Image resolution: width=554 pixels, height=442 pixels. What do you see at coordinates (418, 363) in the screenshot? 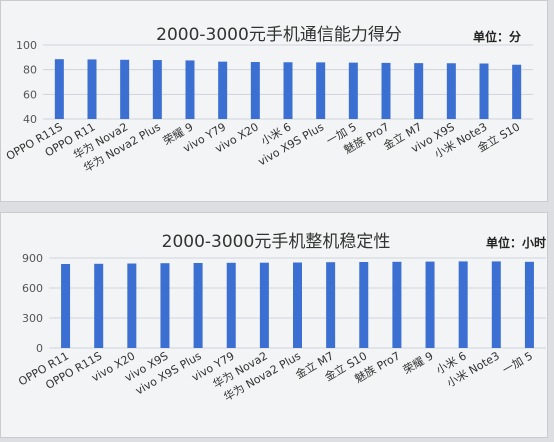
I see `category-label: 荣耀 9` at bounding box center [418, 363].